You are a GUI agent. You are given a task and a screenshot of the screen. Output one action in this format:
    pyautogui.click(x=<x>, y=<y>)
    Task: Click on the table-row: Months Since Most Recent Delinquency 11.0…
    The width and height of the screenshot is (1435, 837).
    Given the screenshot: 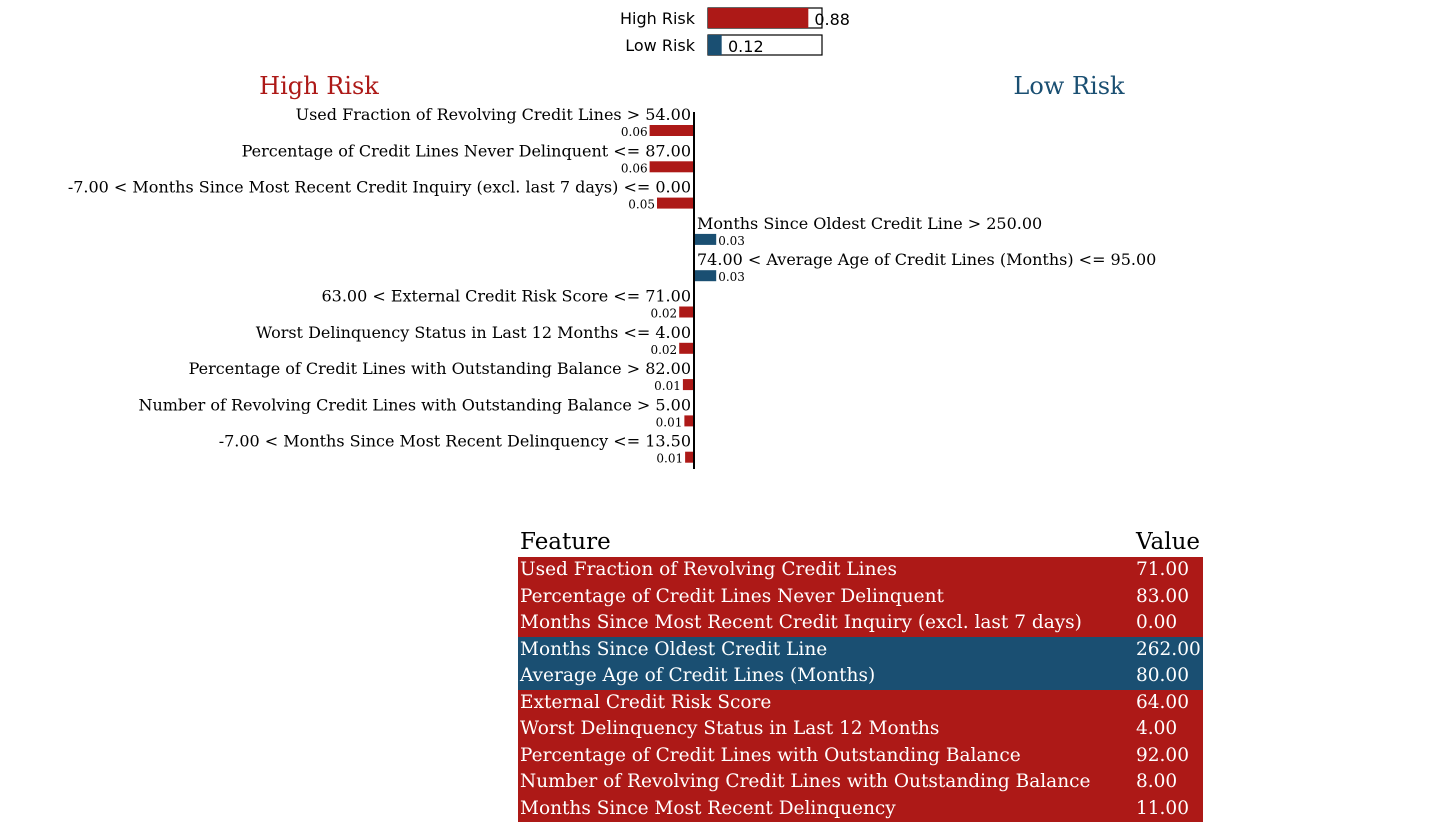 What is the action you would take?
    pyautogui.click(x=860, y=808)
    